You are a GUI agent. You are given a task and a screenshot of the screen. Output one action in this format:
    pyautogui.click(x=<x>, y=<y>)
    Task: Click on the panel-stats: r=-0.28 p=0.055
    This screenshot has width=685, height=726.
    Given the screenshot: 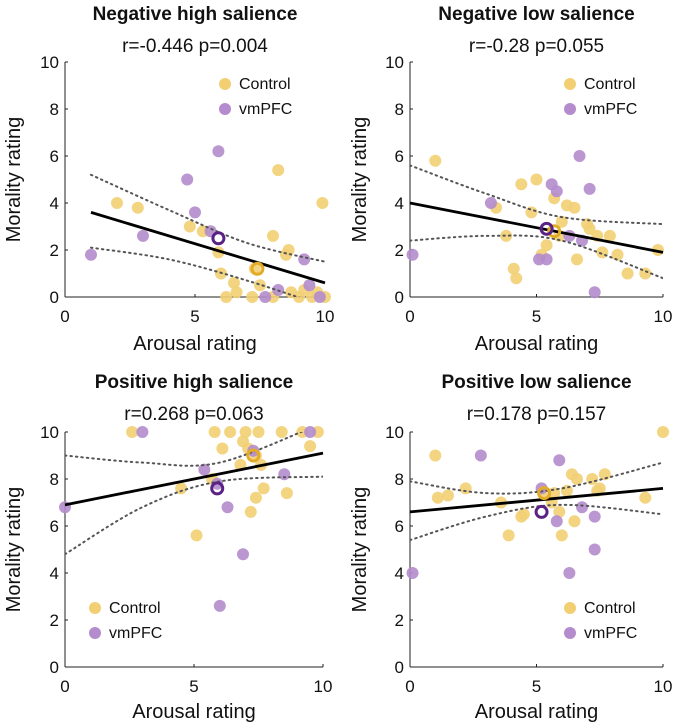 What is the action you would take?
    pyautogui.click(x=536, y=46)
    